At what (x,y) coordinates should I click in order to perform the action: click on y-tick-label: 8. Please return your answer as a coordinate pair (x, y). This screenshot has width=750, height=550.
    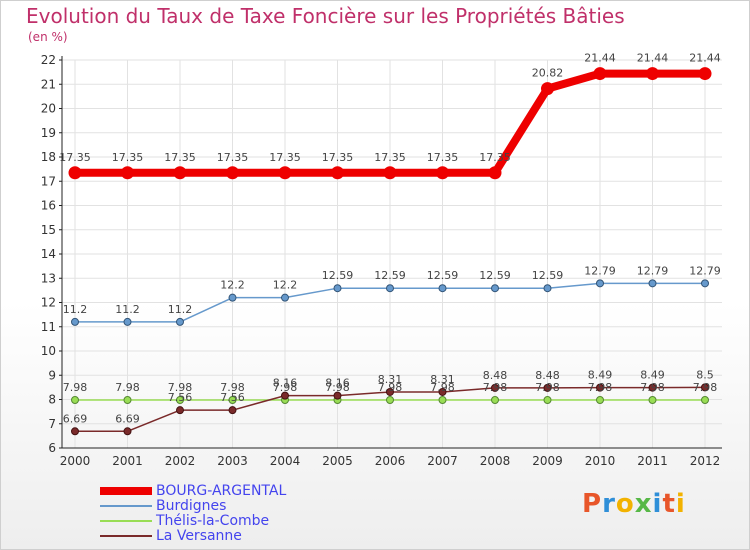
    Looking at the image, I should click on (52, 400).